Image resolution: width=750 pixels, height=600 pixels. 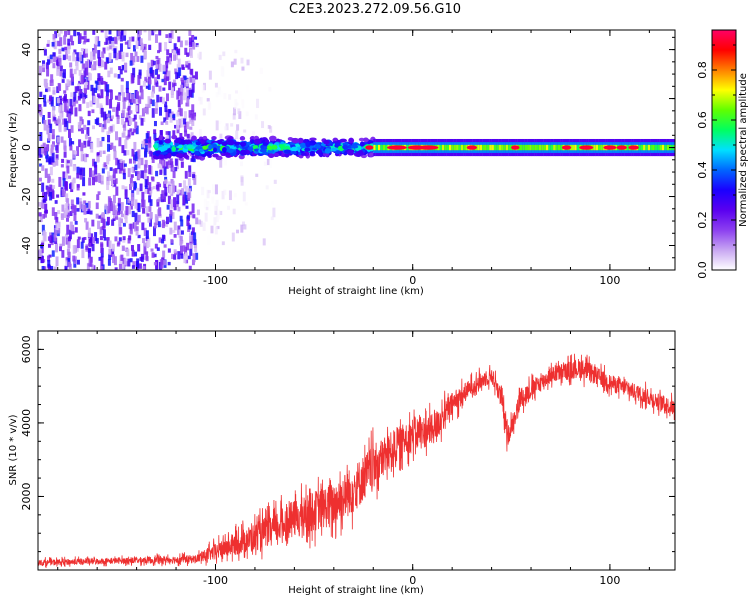 I want to click on colorbar-label: Normalized spectral amplitude, so click(x=743, y=150).